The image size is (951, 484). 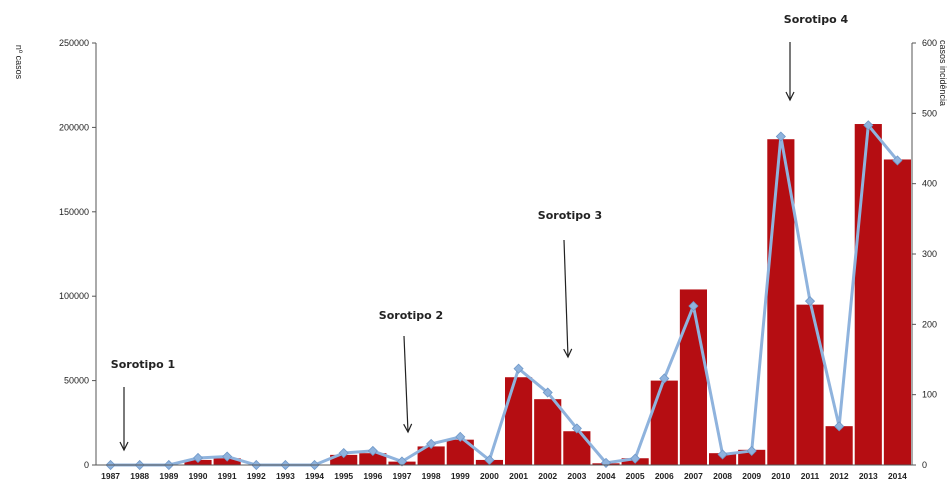 What do you see at coordinates (664, 476) in the screenshot?
I see `x-tick-label: 2006` at bounding box center [664, 476].